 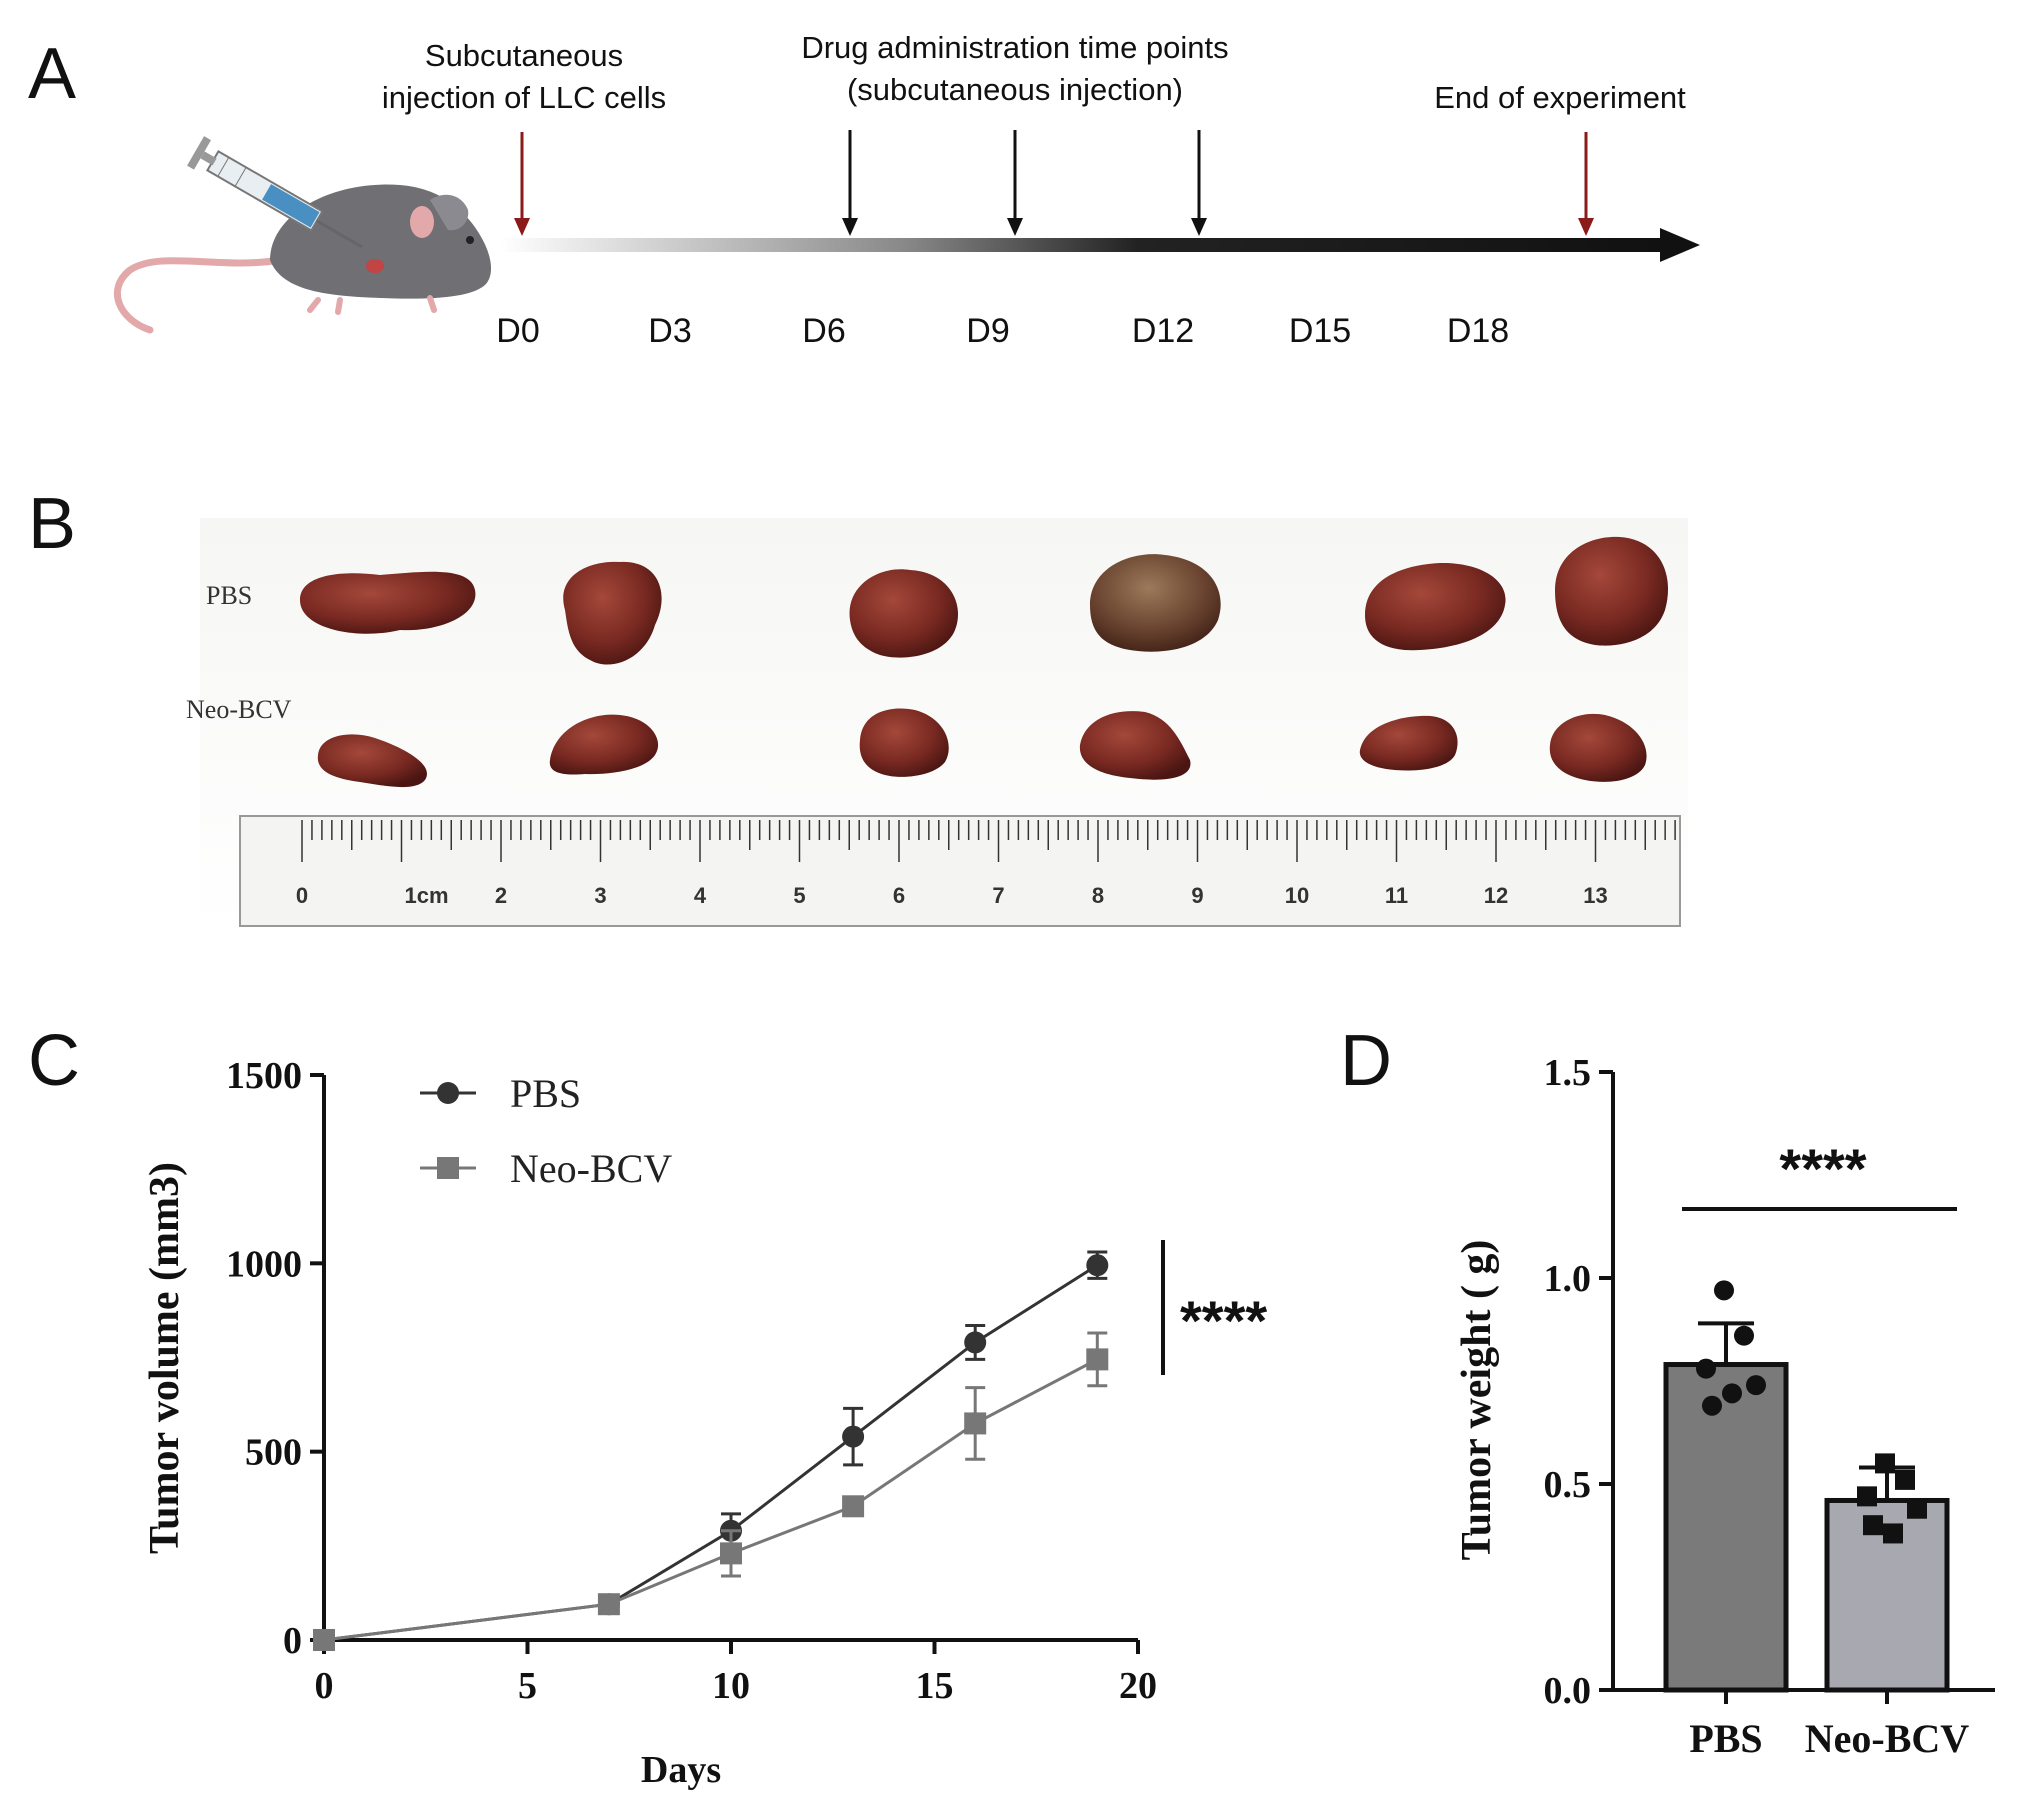 What do you see at coordinates (982, 748) in the screenshot?
I see `neo-bcv-tumors` at bounding box center [982, 748].